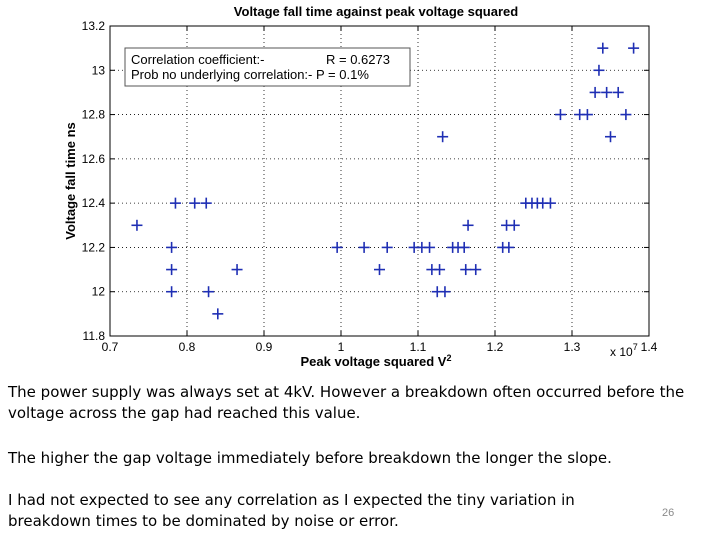  I want to click on y-tick-label: 11.8, so click(94, 336).